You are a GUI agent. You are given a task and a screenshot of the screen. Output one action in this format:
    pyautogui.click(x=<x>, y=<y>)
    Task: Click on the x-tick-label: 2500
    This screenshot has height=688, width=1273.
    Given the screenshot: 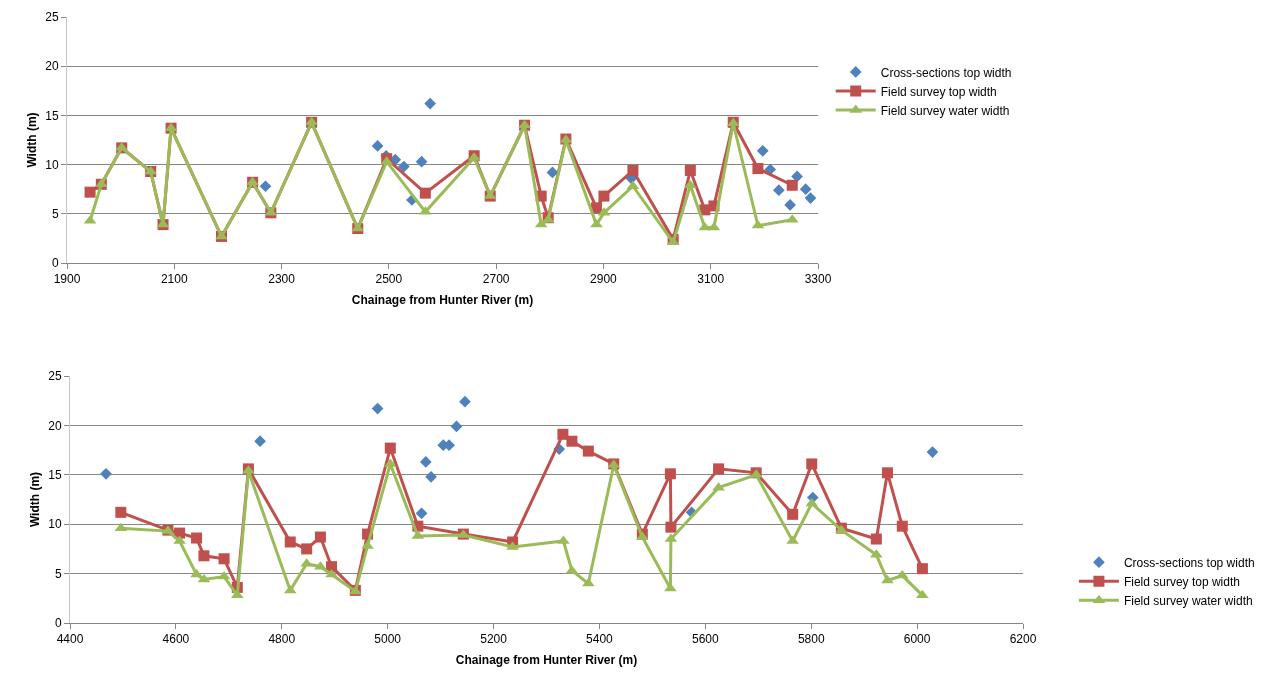 What is the action you would take?
    pyautogui.click(x=389, y=279)
    